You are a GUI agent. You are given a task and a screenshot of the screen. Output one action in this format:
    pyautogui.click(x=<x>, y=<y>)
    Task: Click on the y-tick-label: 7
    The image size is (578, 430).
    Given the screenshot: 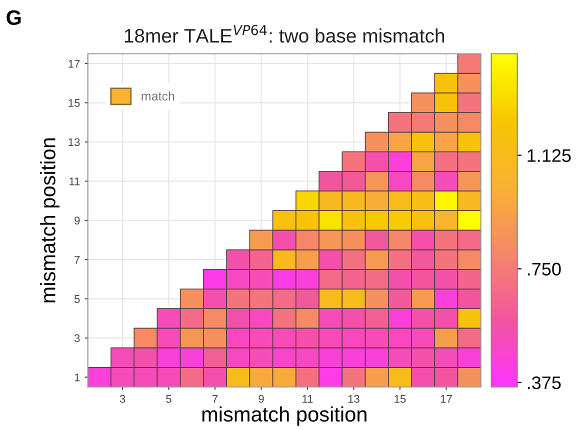 What is the action you would take?
    pyautogui.click(x=77, y=260)
    